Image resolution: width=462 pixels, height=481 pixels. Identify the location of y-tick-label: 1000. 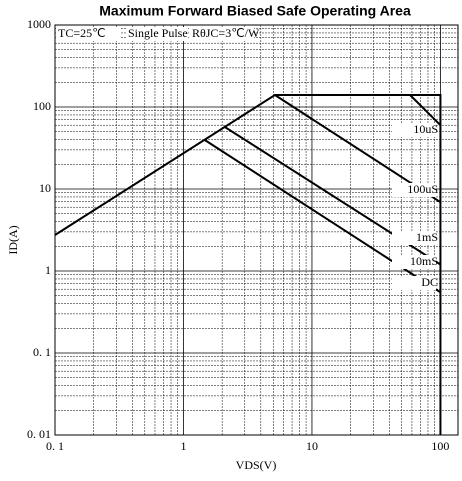
(39, 24).